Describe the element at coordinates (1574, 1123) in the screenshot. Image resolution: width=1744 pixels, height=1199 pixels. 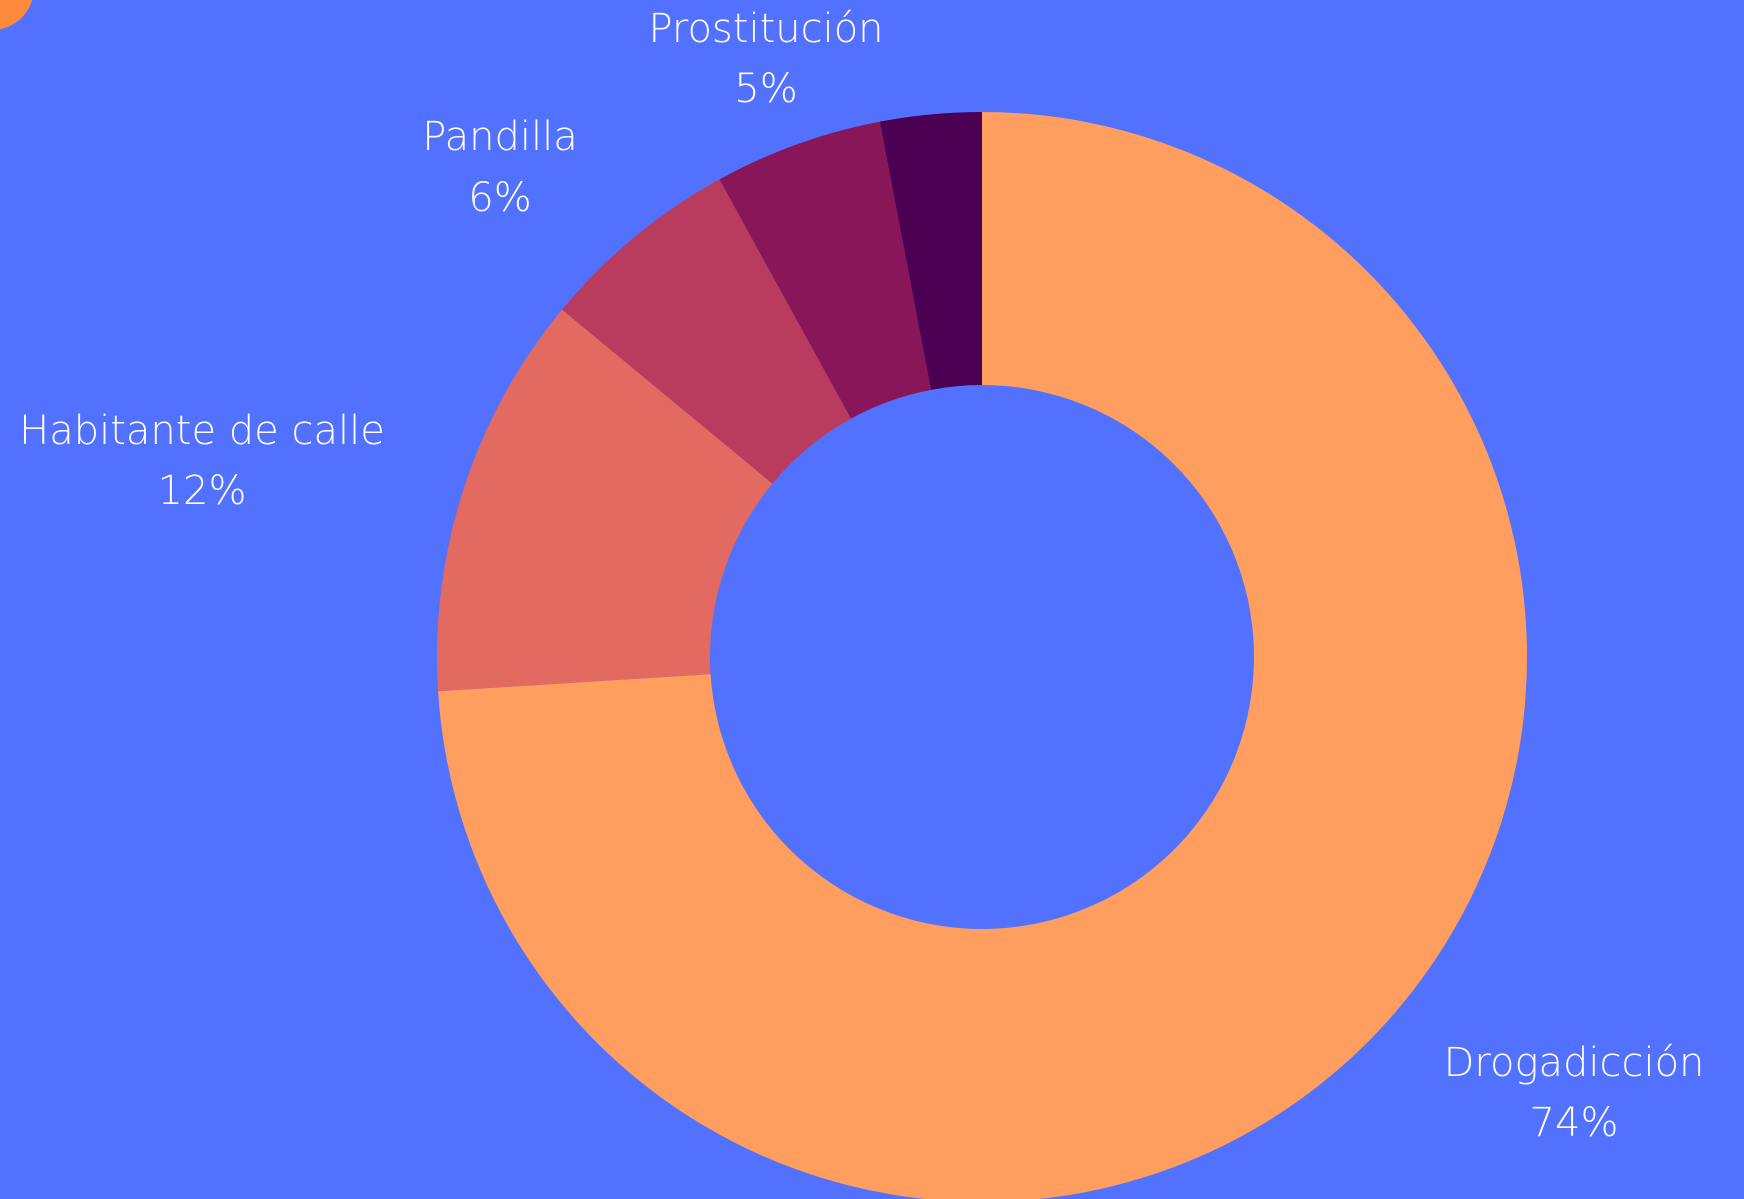
I see `slice-value-label: 74%` at that location.